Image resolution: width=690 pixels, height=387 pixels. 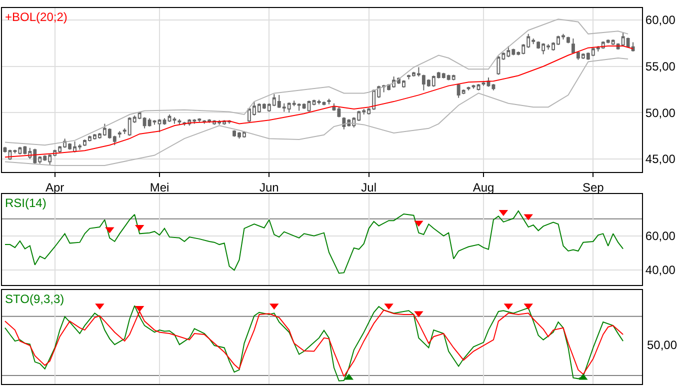 What do you see at coordinates (660, 67) in the screenshot?
I see `y-tick-label: 55,00` at bounding box center [660, 67].